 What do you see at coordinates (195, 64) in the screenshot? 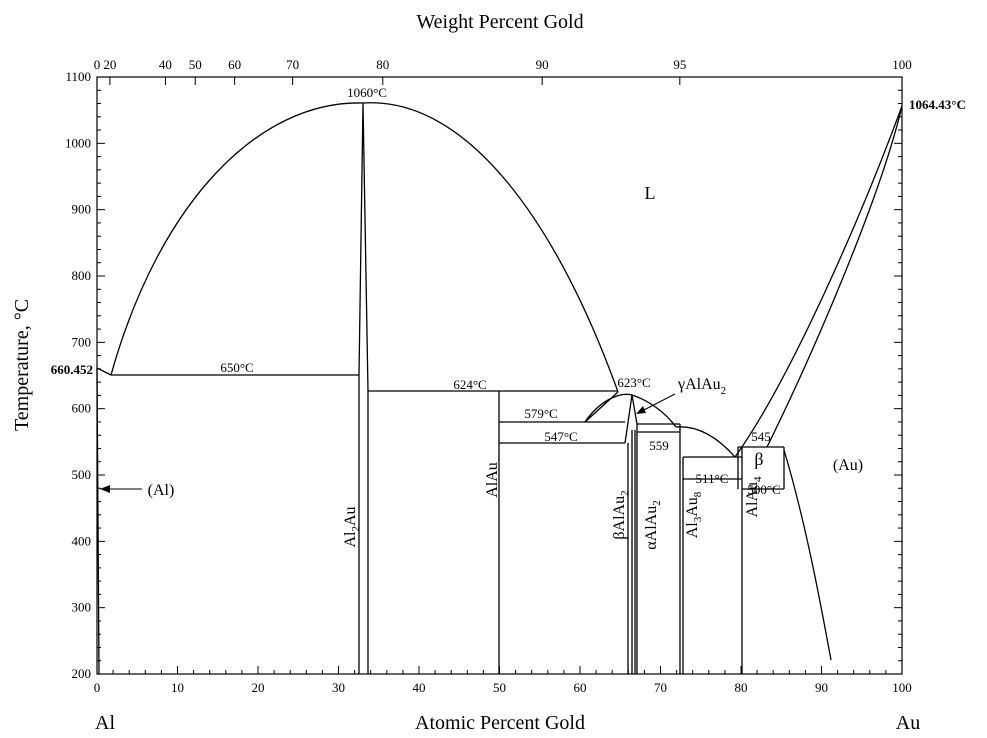
I see `top-tick-label: 50` at bounding box center [195, 64].